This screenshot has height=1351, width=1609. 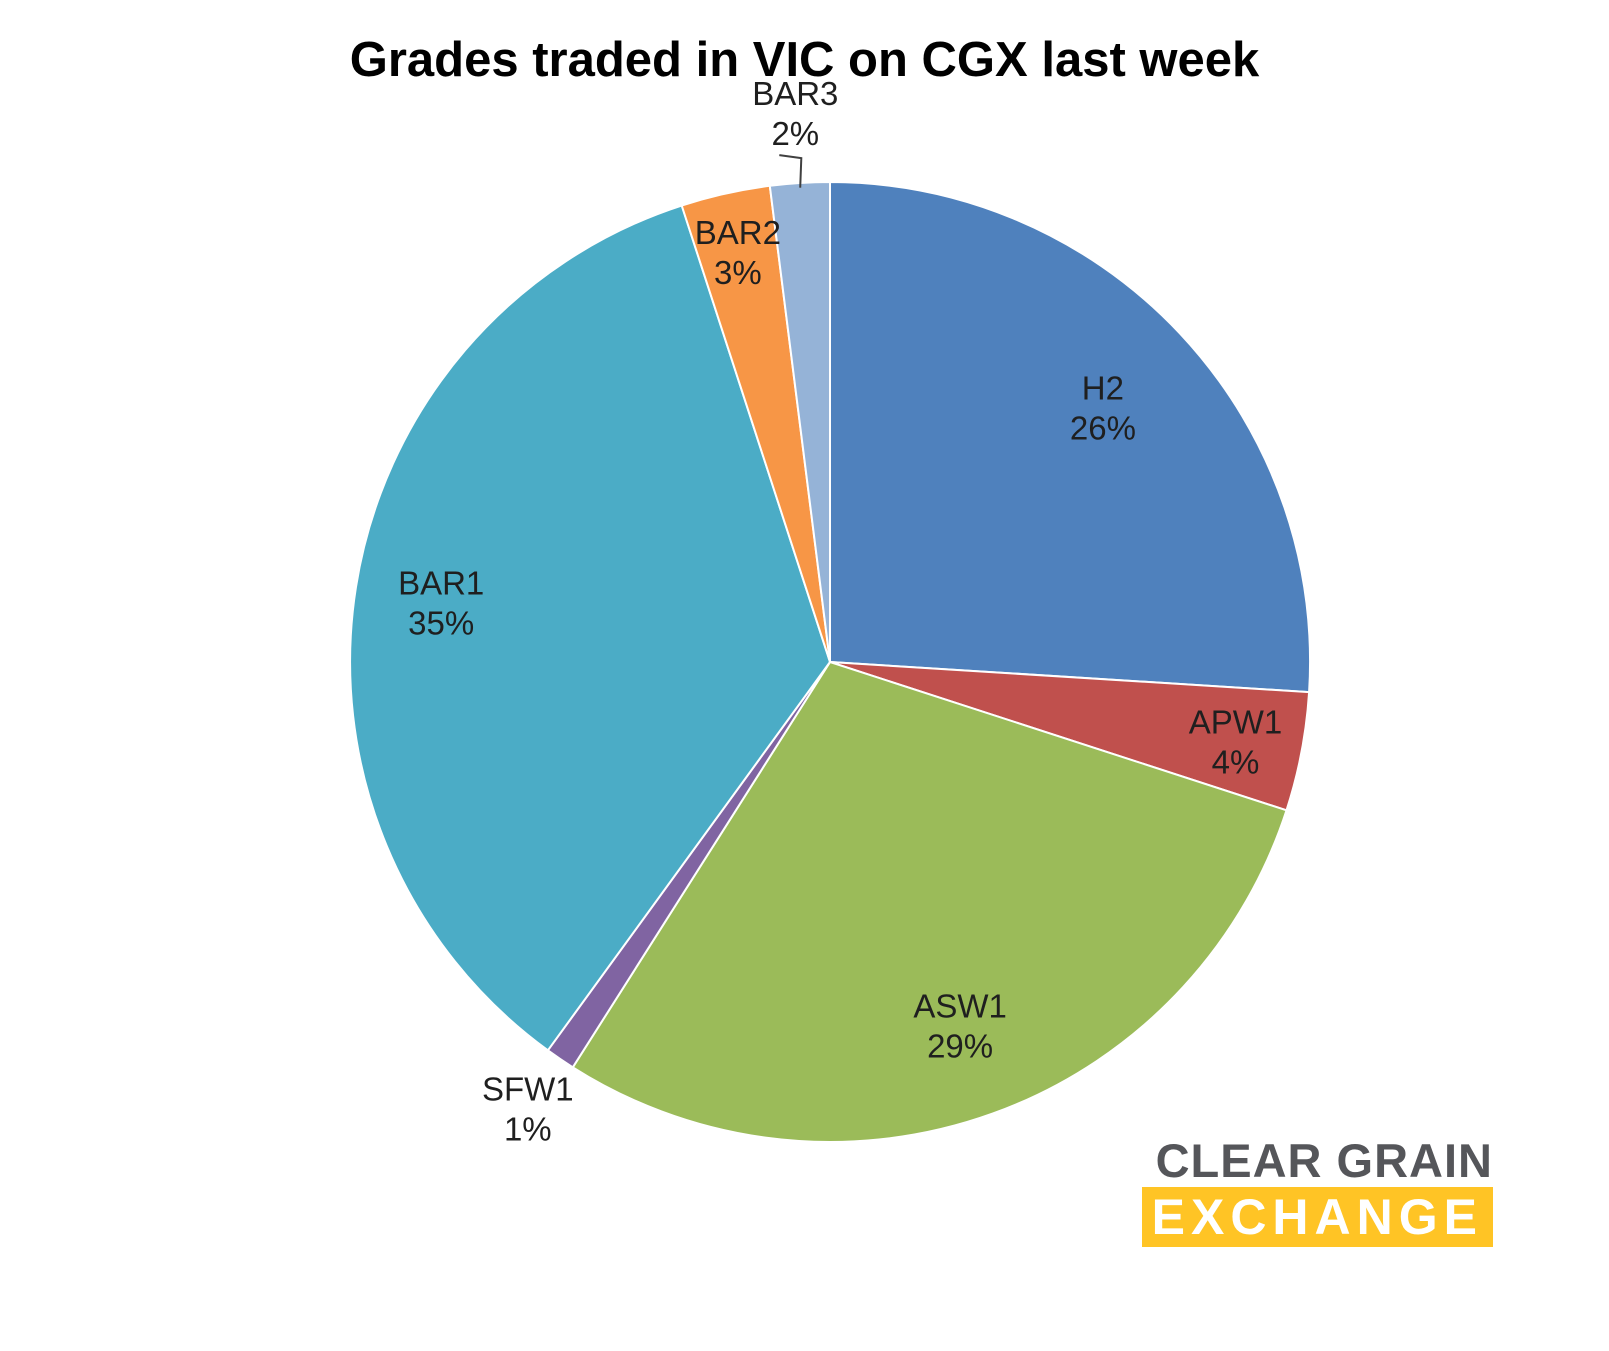 I want to click on logo-exchange-badge: EXCHANGE, so click(x=1317, y=1217).